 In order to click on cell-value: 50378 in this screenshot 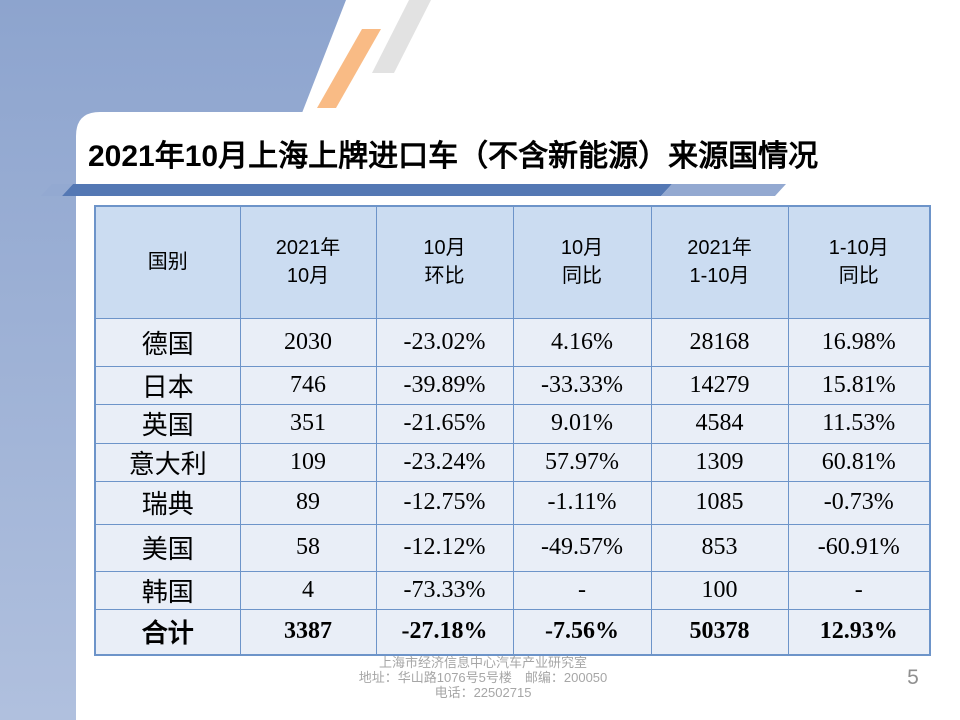, I will do `click(719, 632)`.